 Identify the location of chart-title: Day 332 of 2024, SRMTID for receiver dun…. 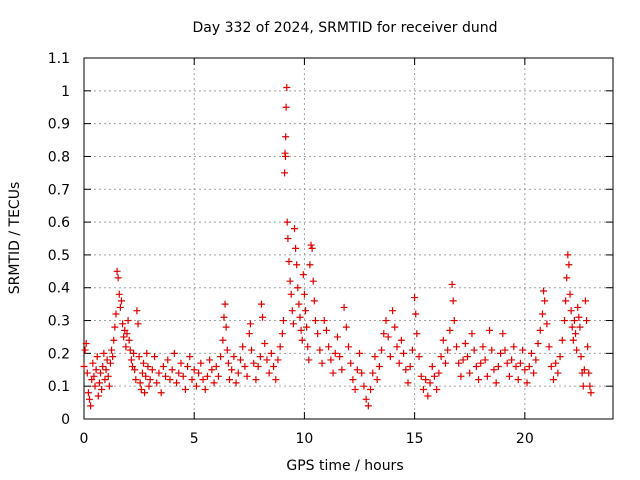
(345, 28).